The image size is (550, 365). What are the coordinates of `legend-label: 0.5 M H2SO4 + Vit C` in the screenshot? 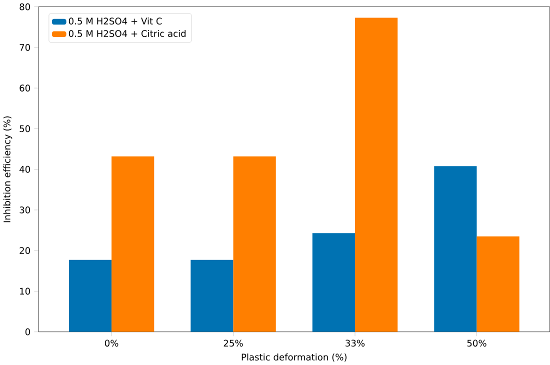 It's located at (115, 21).